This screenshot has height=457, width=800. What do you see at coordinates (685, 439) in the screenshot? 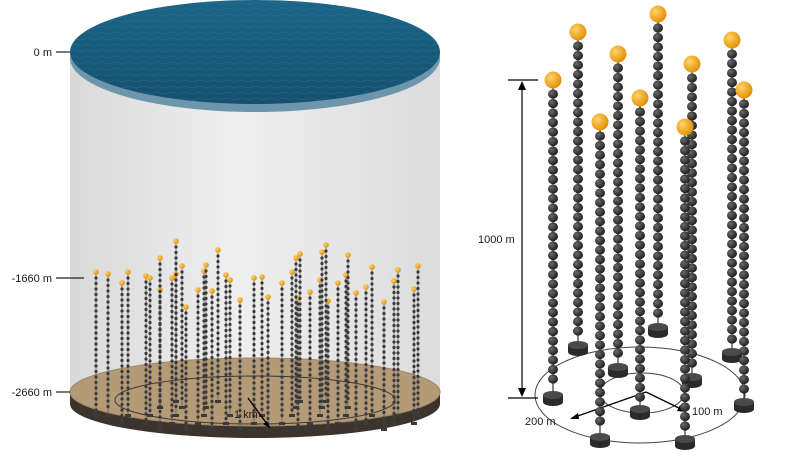
I see `string-anchor-top` at bounding box center [685, 439].